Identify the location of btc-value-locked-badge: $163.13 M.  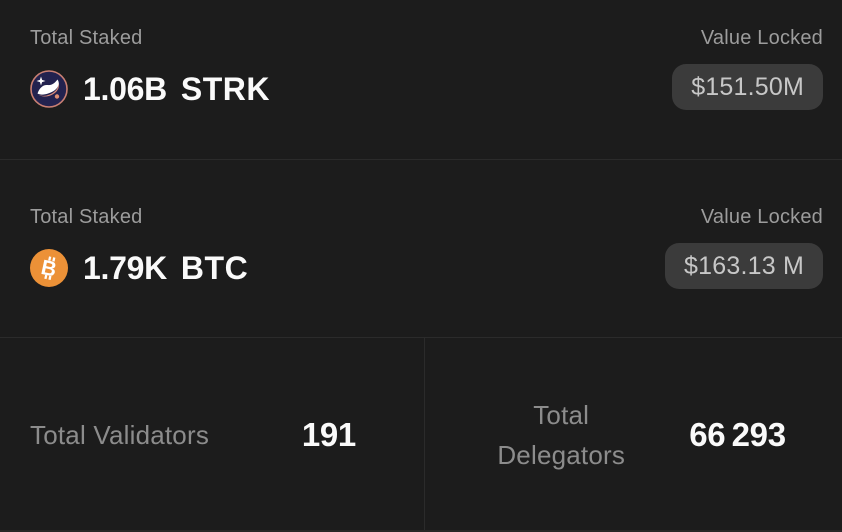
(744, 266).